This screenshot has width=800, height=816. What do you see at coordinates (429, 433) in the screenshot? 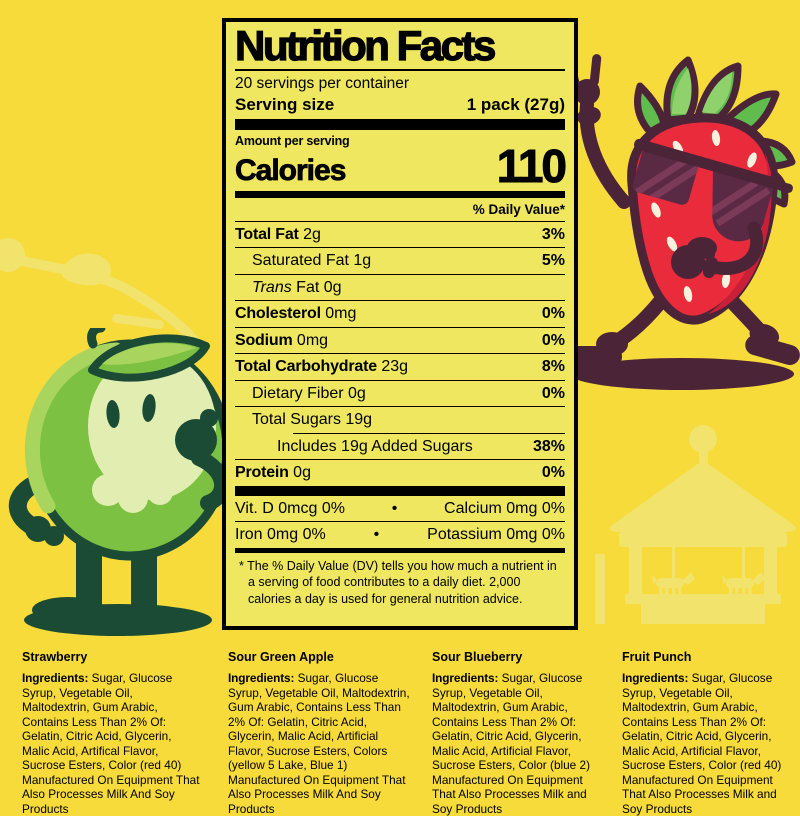
I see `indented-divider` at bounding box center [429, 433].